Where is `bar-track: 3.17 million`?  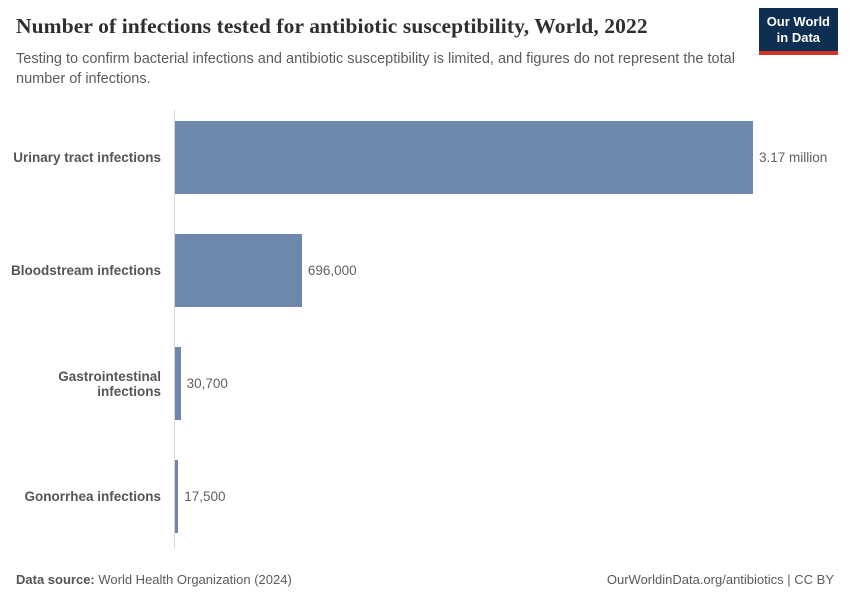 bar-track: 3.17 million is located at coordinates (512, 157).